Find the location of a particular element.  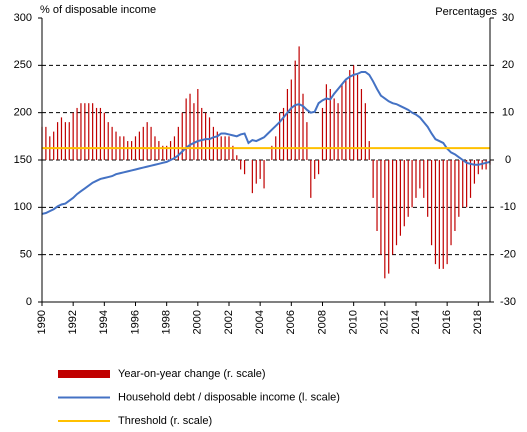

y2-tick-label: 30 is located at coordinates (508, 18).